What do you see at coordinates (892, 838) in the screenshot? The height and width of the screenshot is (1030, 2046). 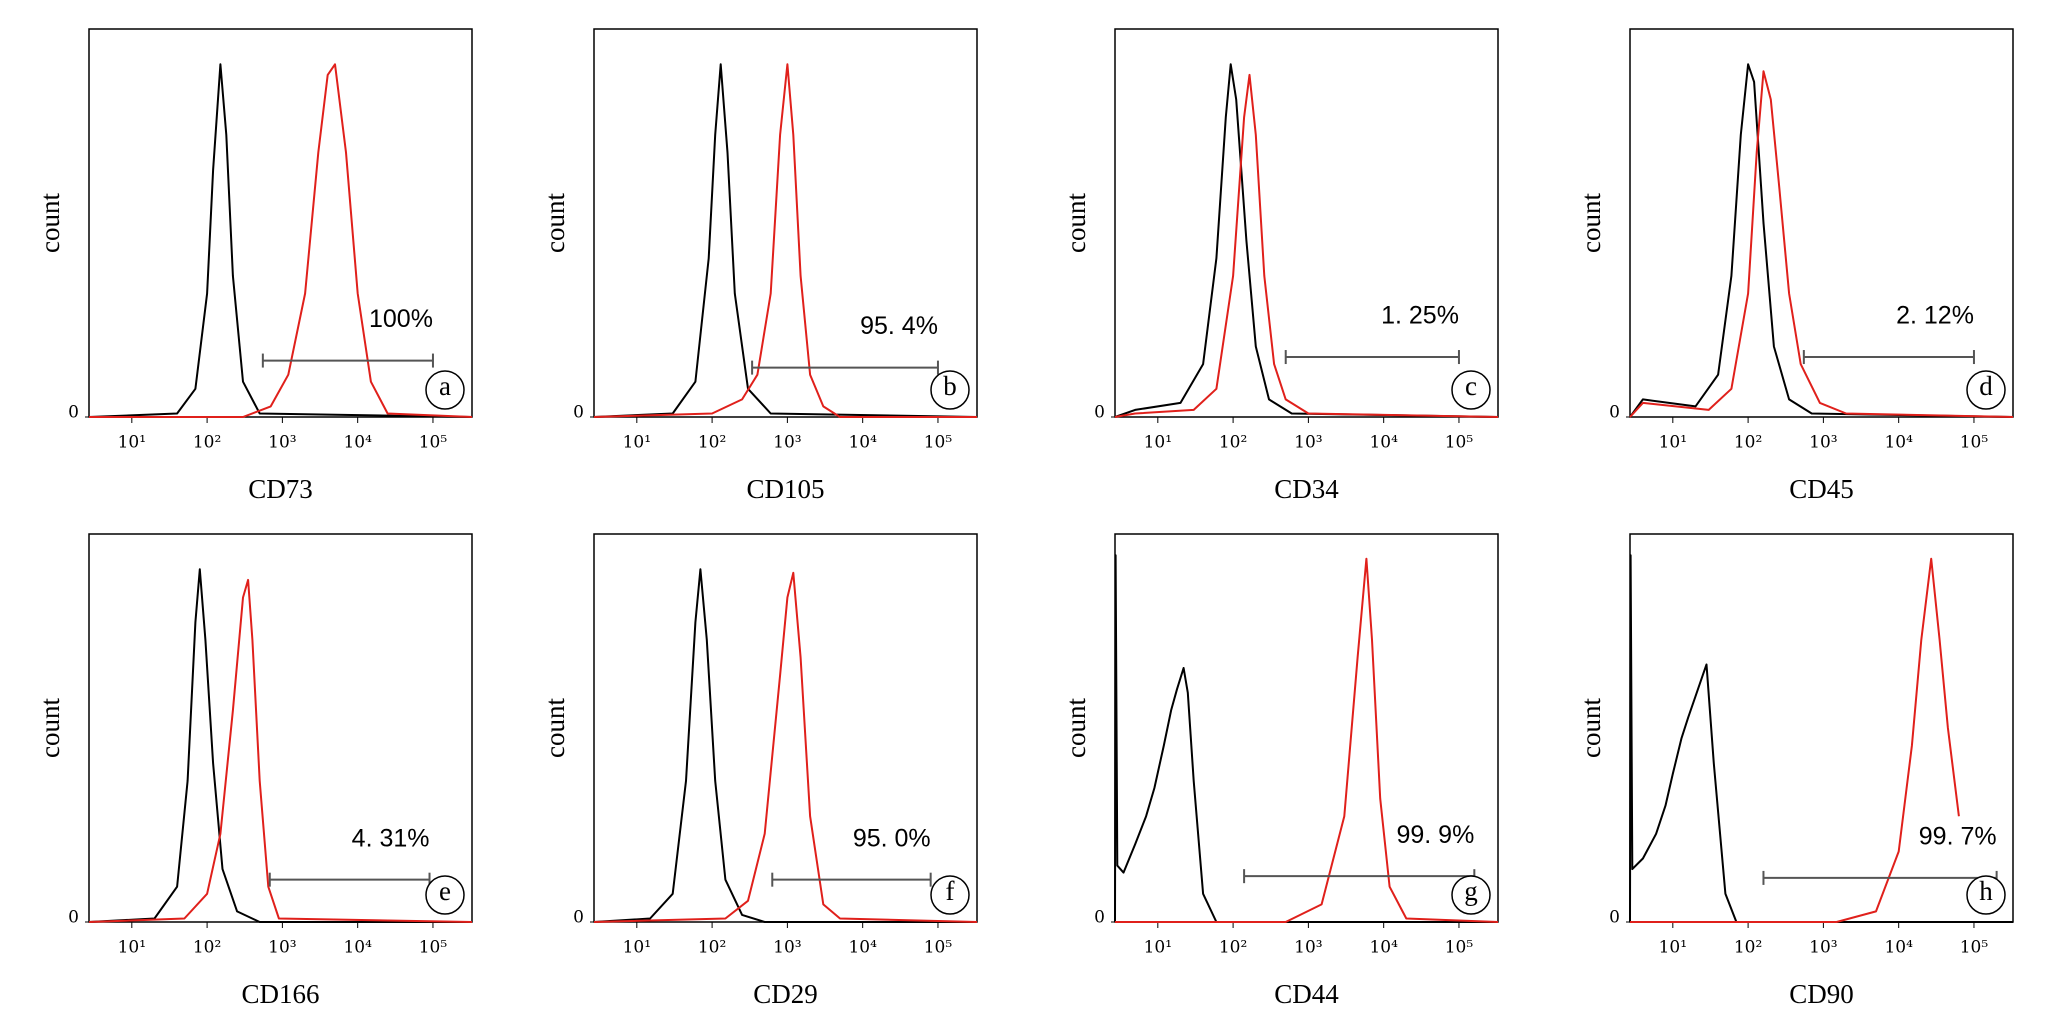 I see `gate-label: 95. 0%` at bounding box center [892, 838].